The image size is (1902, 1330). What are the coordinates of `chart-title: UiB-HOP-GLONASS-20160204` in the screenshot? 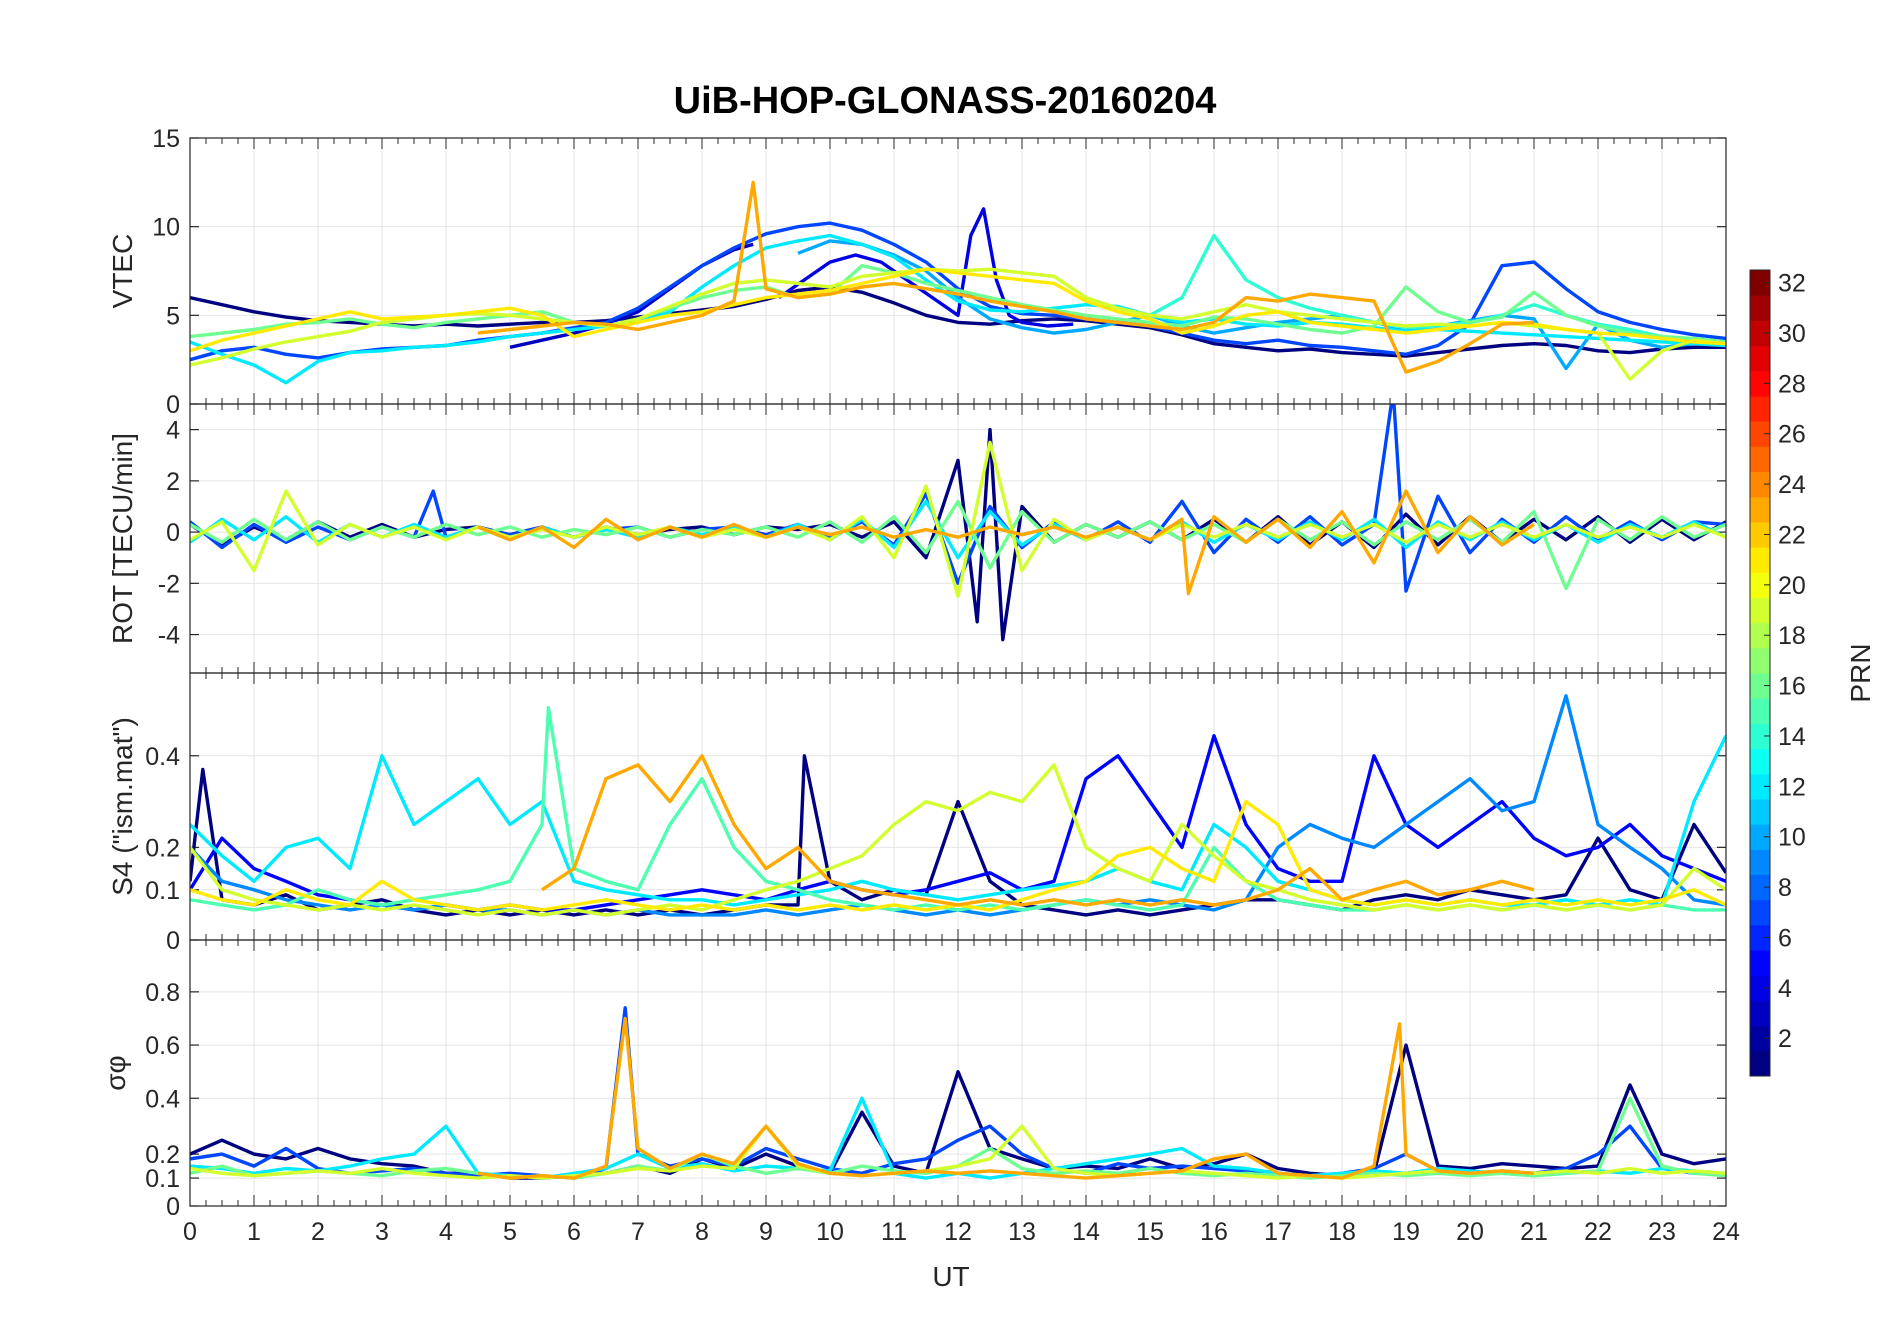 It's located at (945, 101).